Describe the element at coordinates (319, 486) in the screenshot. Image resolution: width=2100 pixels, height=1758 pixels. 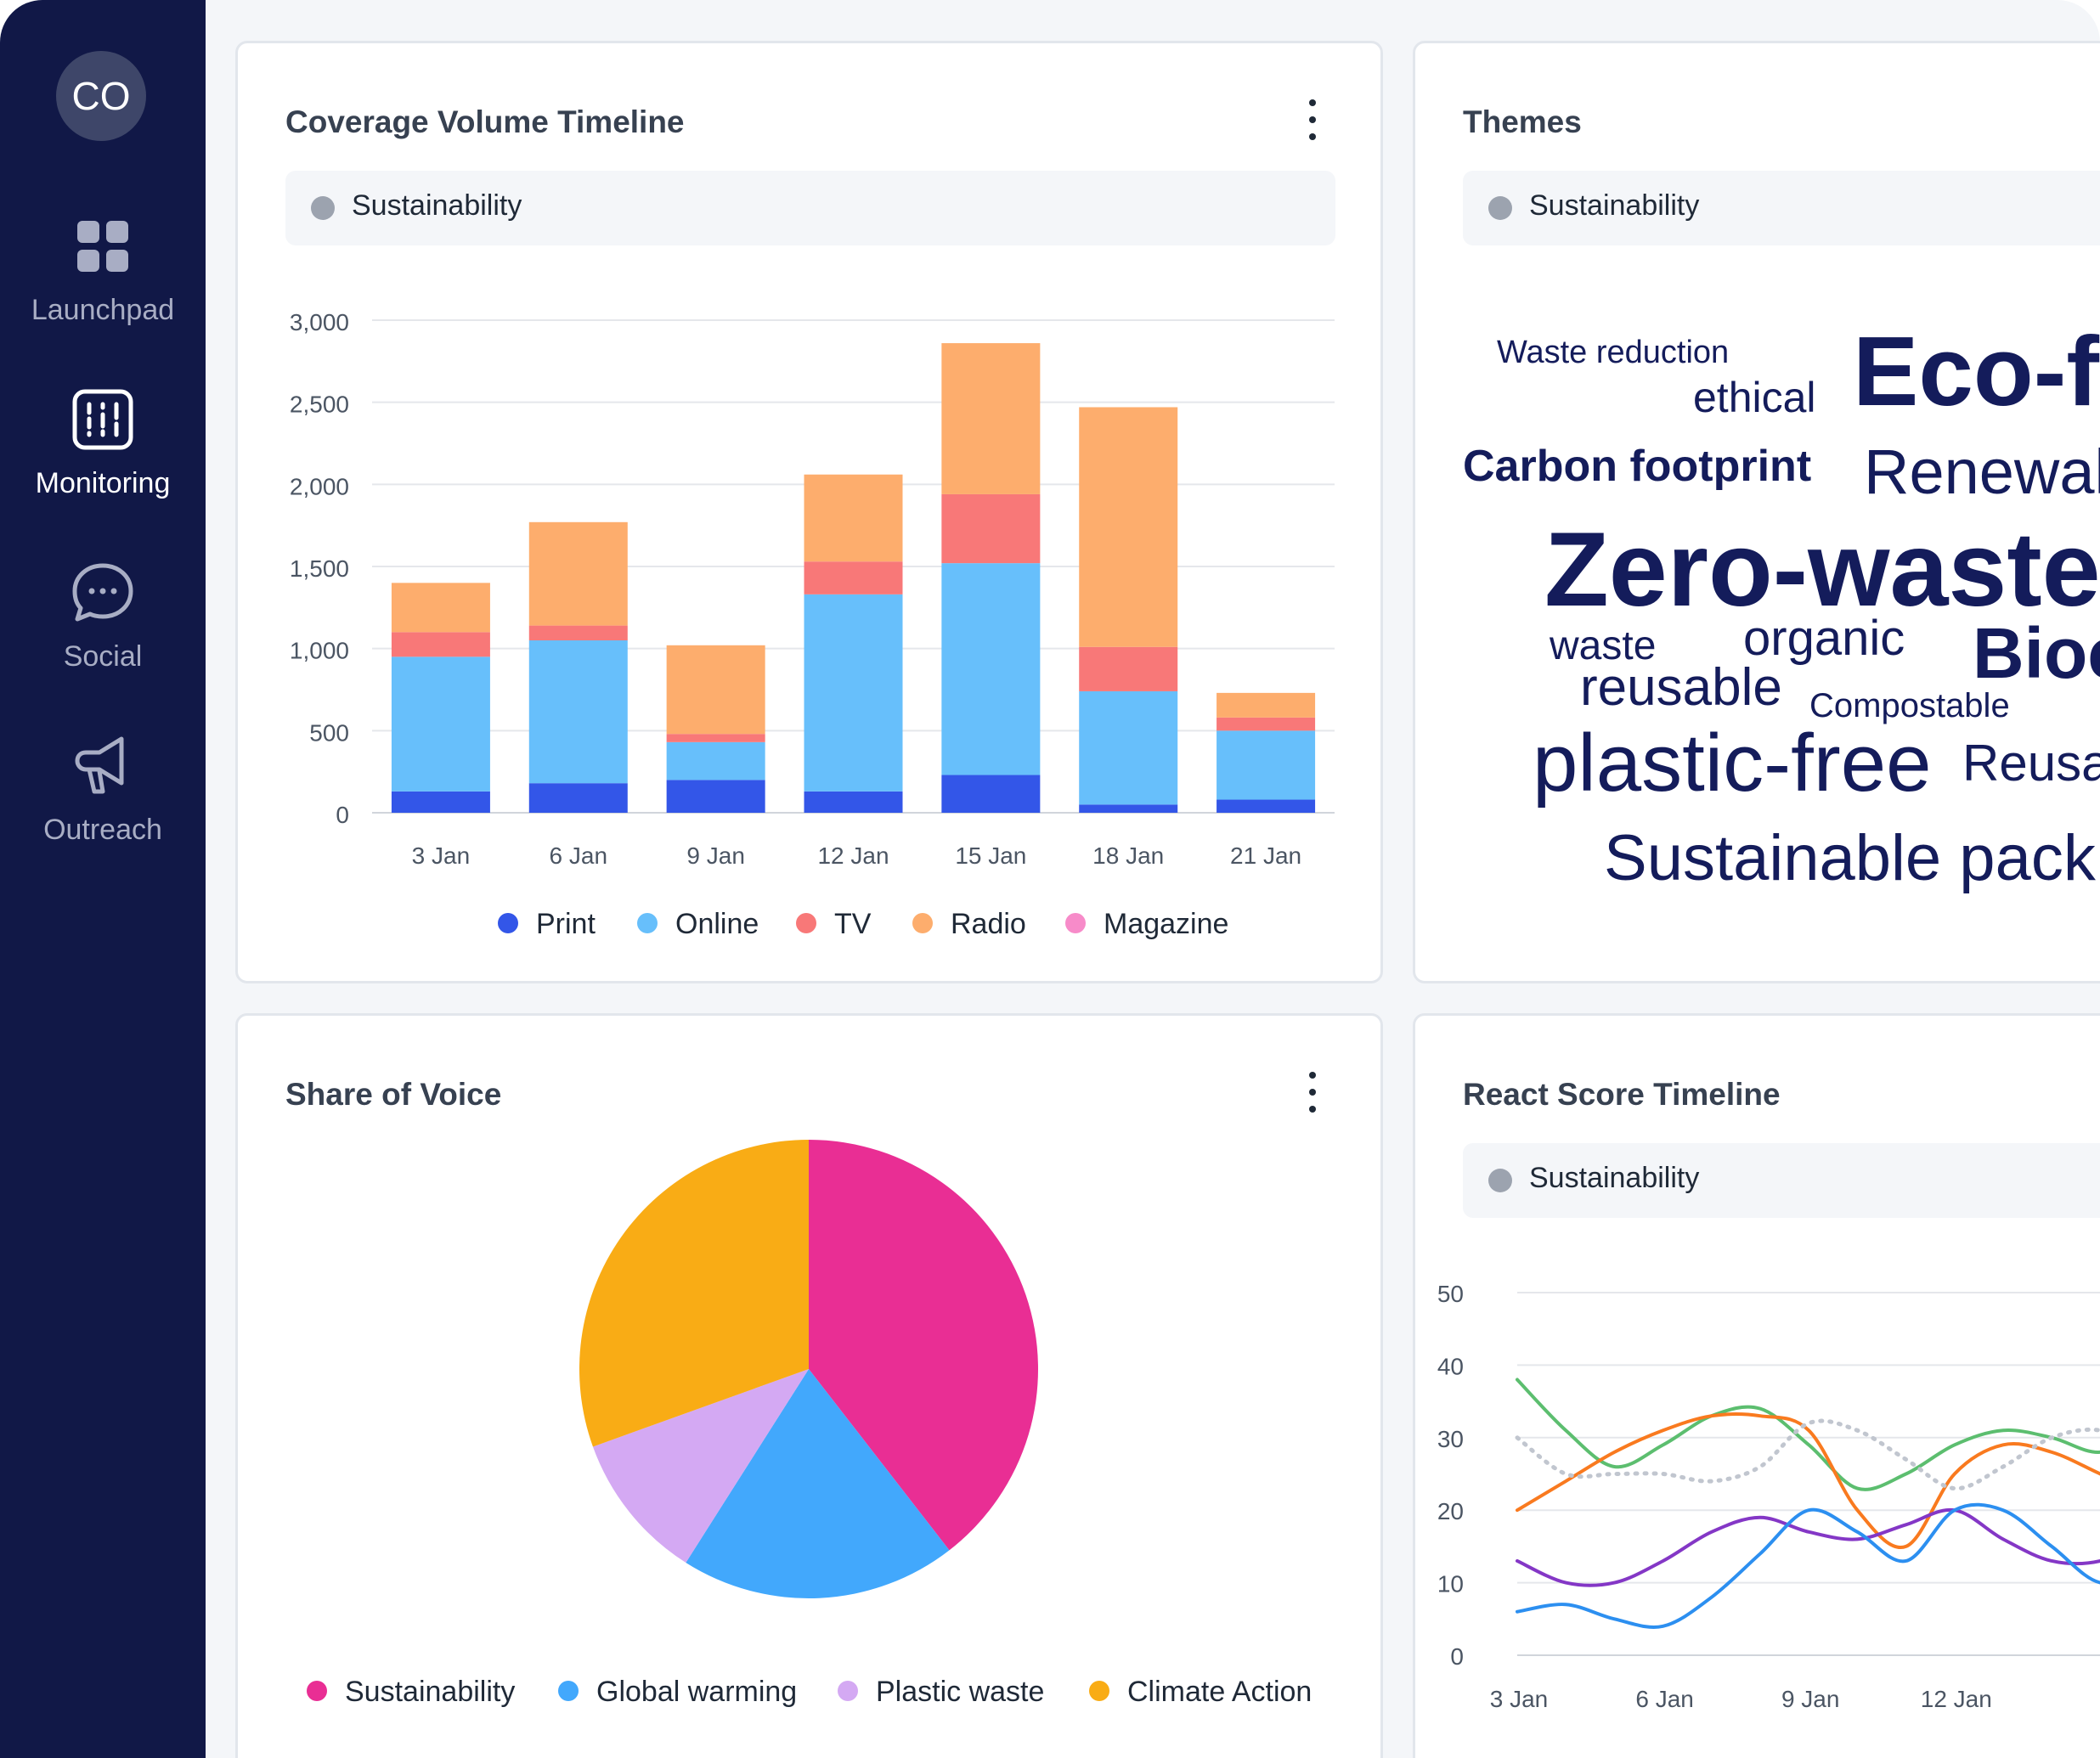
I see `y-tick-label: 2,000` at that location.